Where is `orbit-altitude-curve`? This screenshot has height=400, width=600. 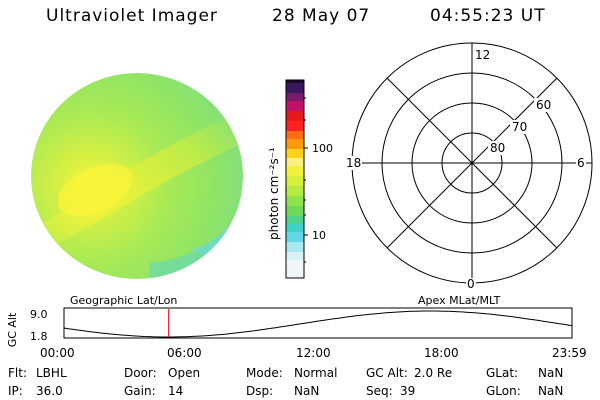
orbit-altitude-curve is located at coordinates (318, 324).